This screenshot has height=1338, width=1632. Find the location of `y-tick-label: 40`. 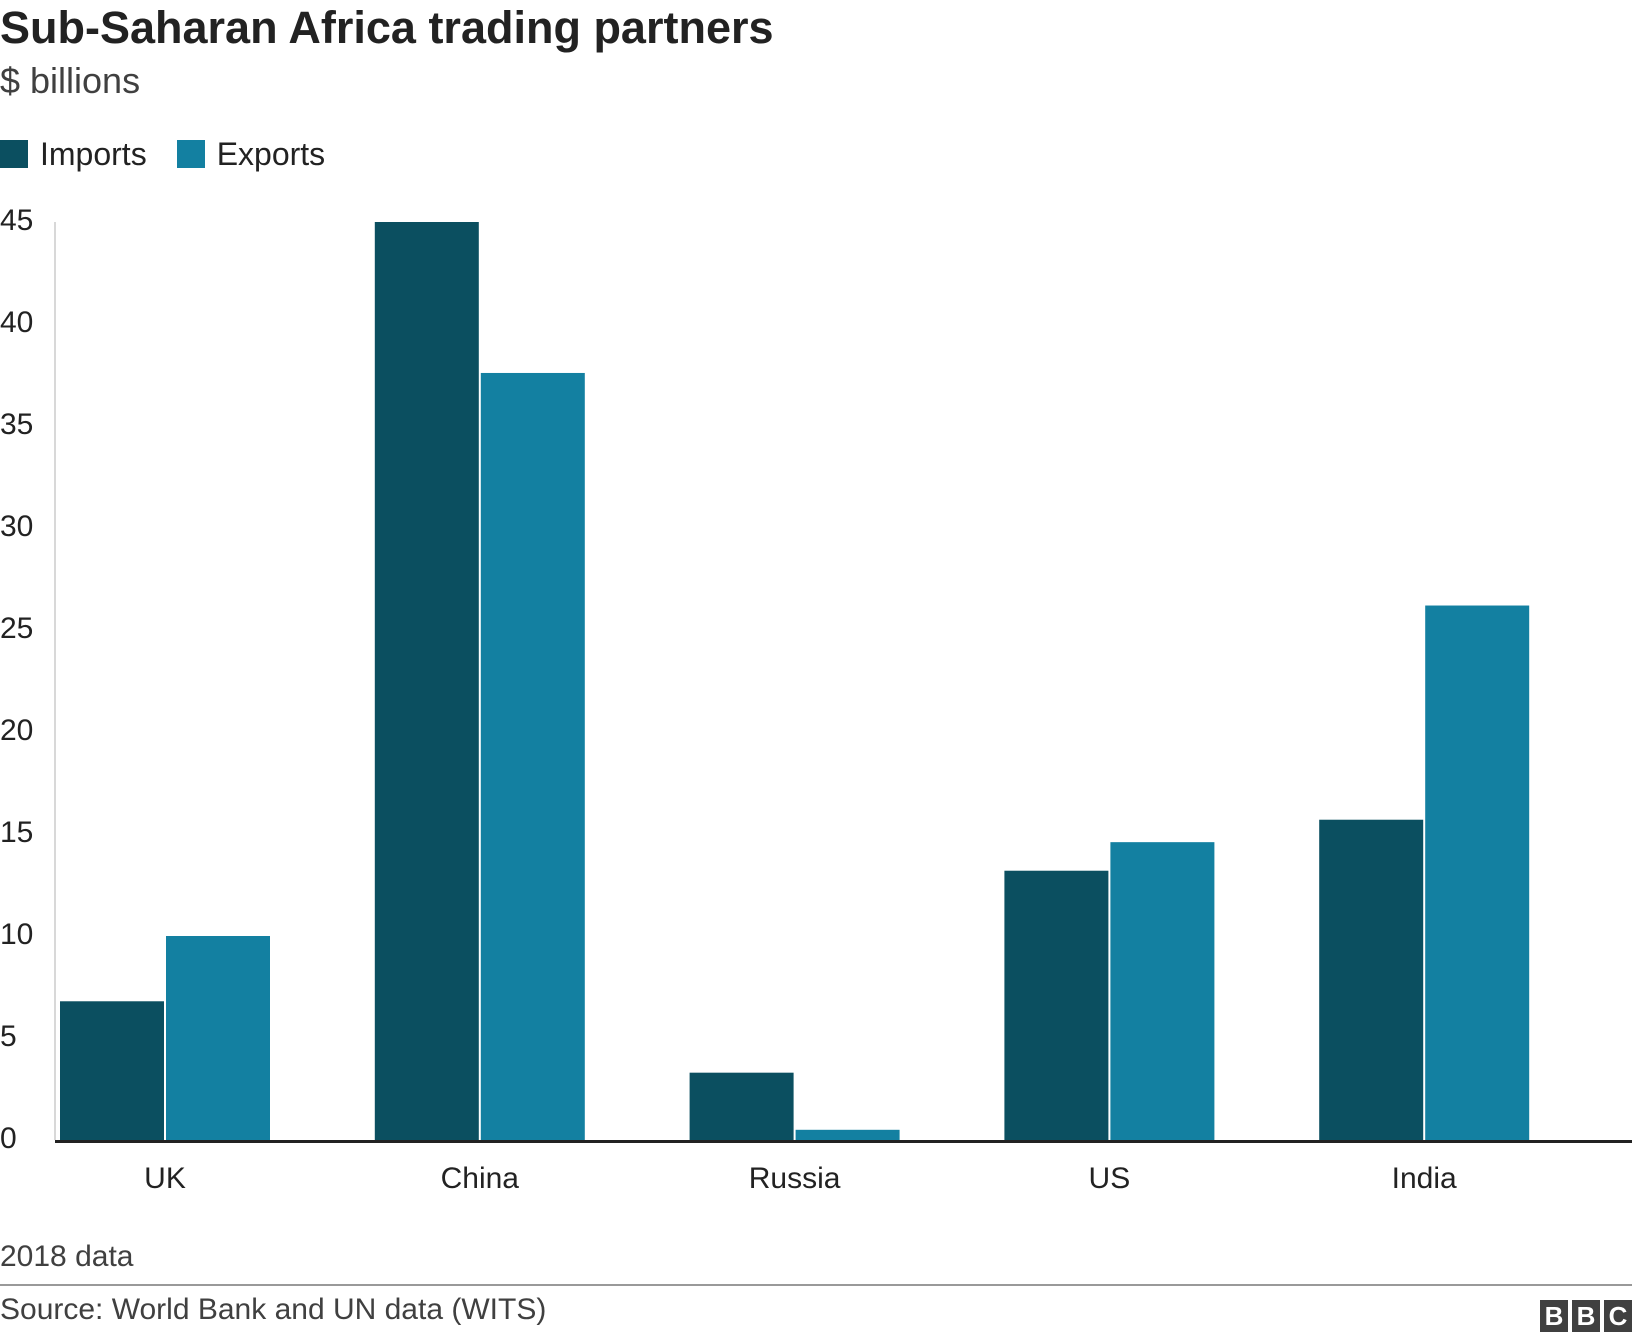

y-tick-label: 40 is located at coordinates (16, 322).